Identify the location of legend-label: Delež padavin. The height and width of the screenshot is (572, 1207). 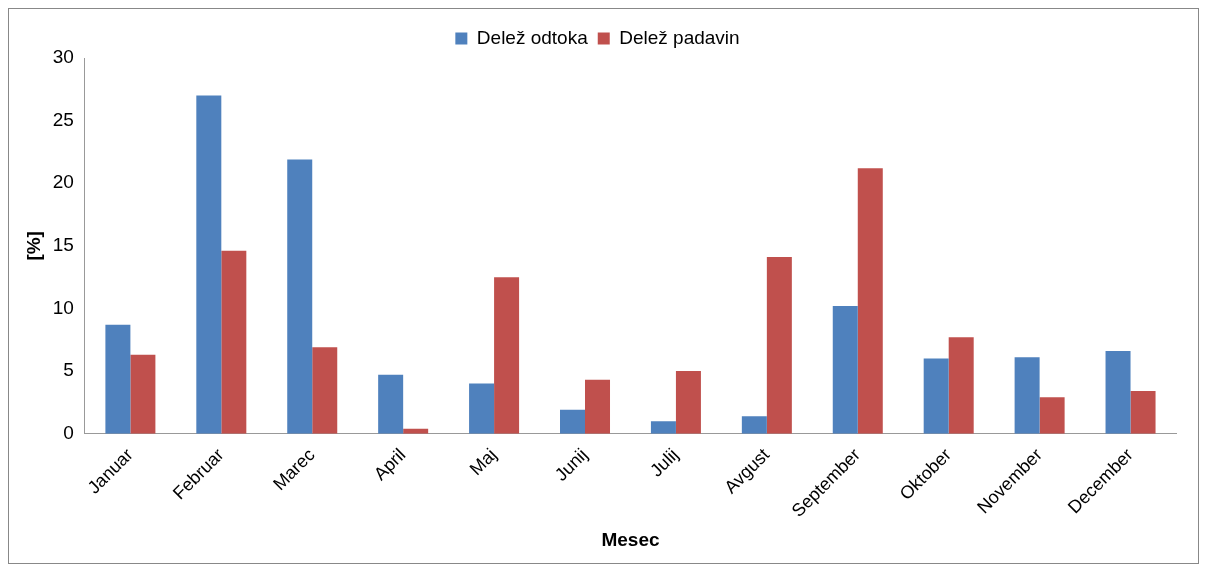
(679, 37).